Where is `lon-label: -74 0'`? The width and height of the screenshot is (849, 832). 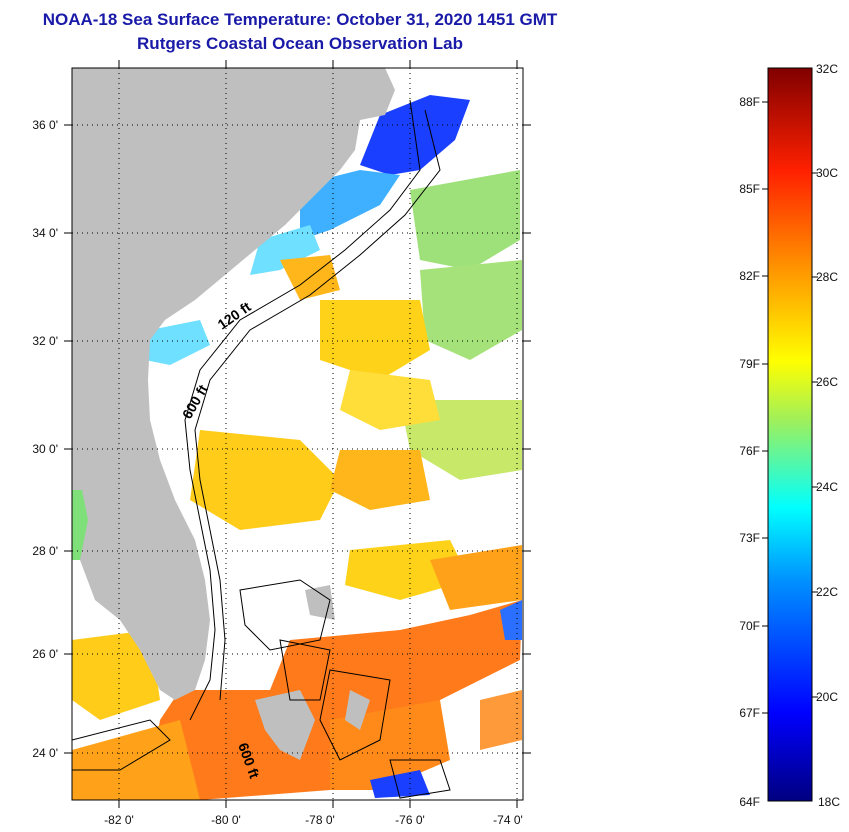
lon-label: -74 0' is located at coordinates (508, 820).